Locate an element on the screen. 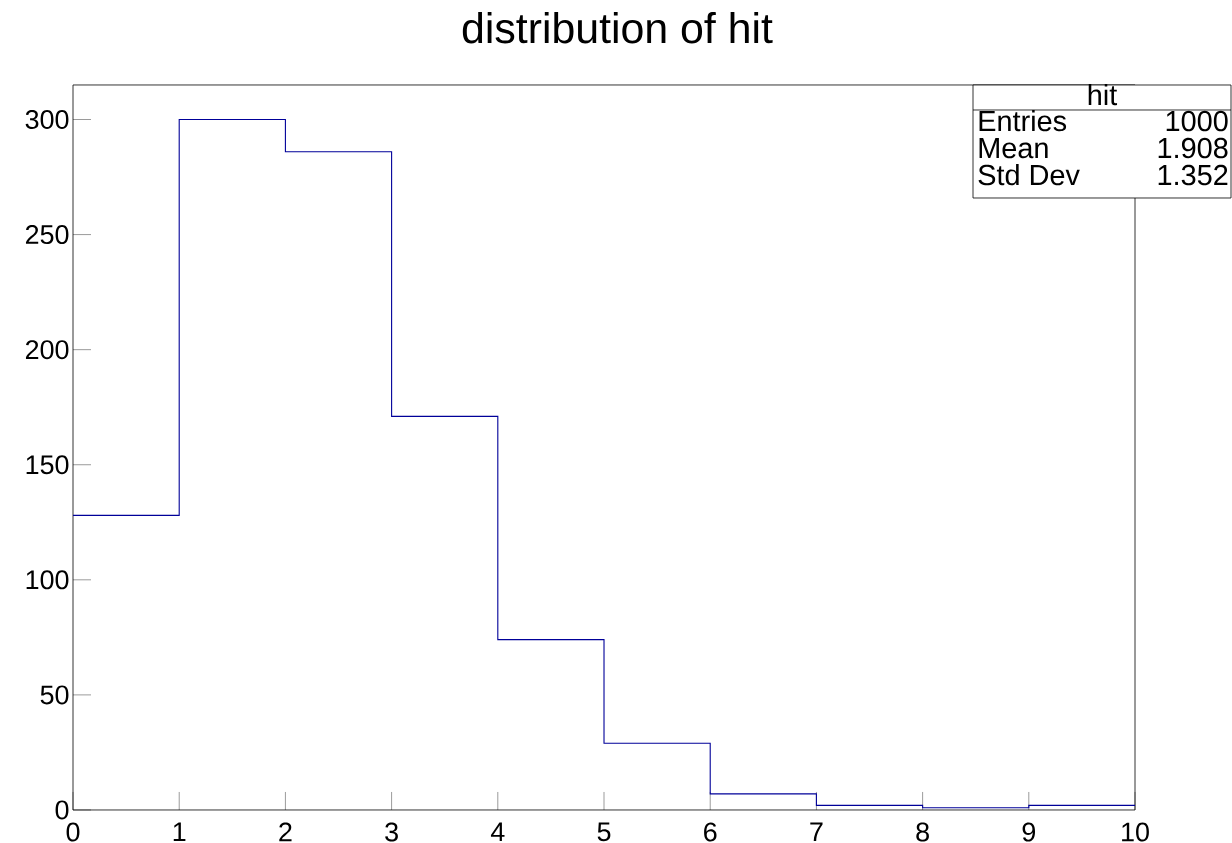  y-tick-label: 50 is located at coordinates (54, 695).